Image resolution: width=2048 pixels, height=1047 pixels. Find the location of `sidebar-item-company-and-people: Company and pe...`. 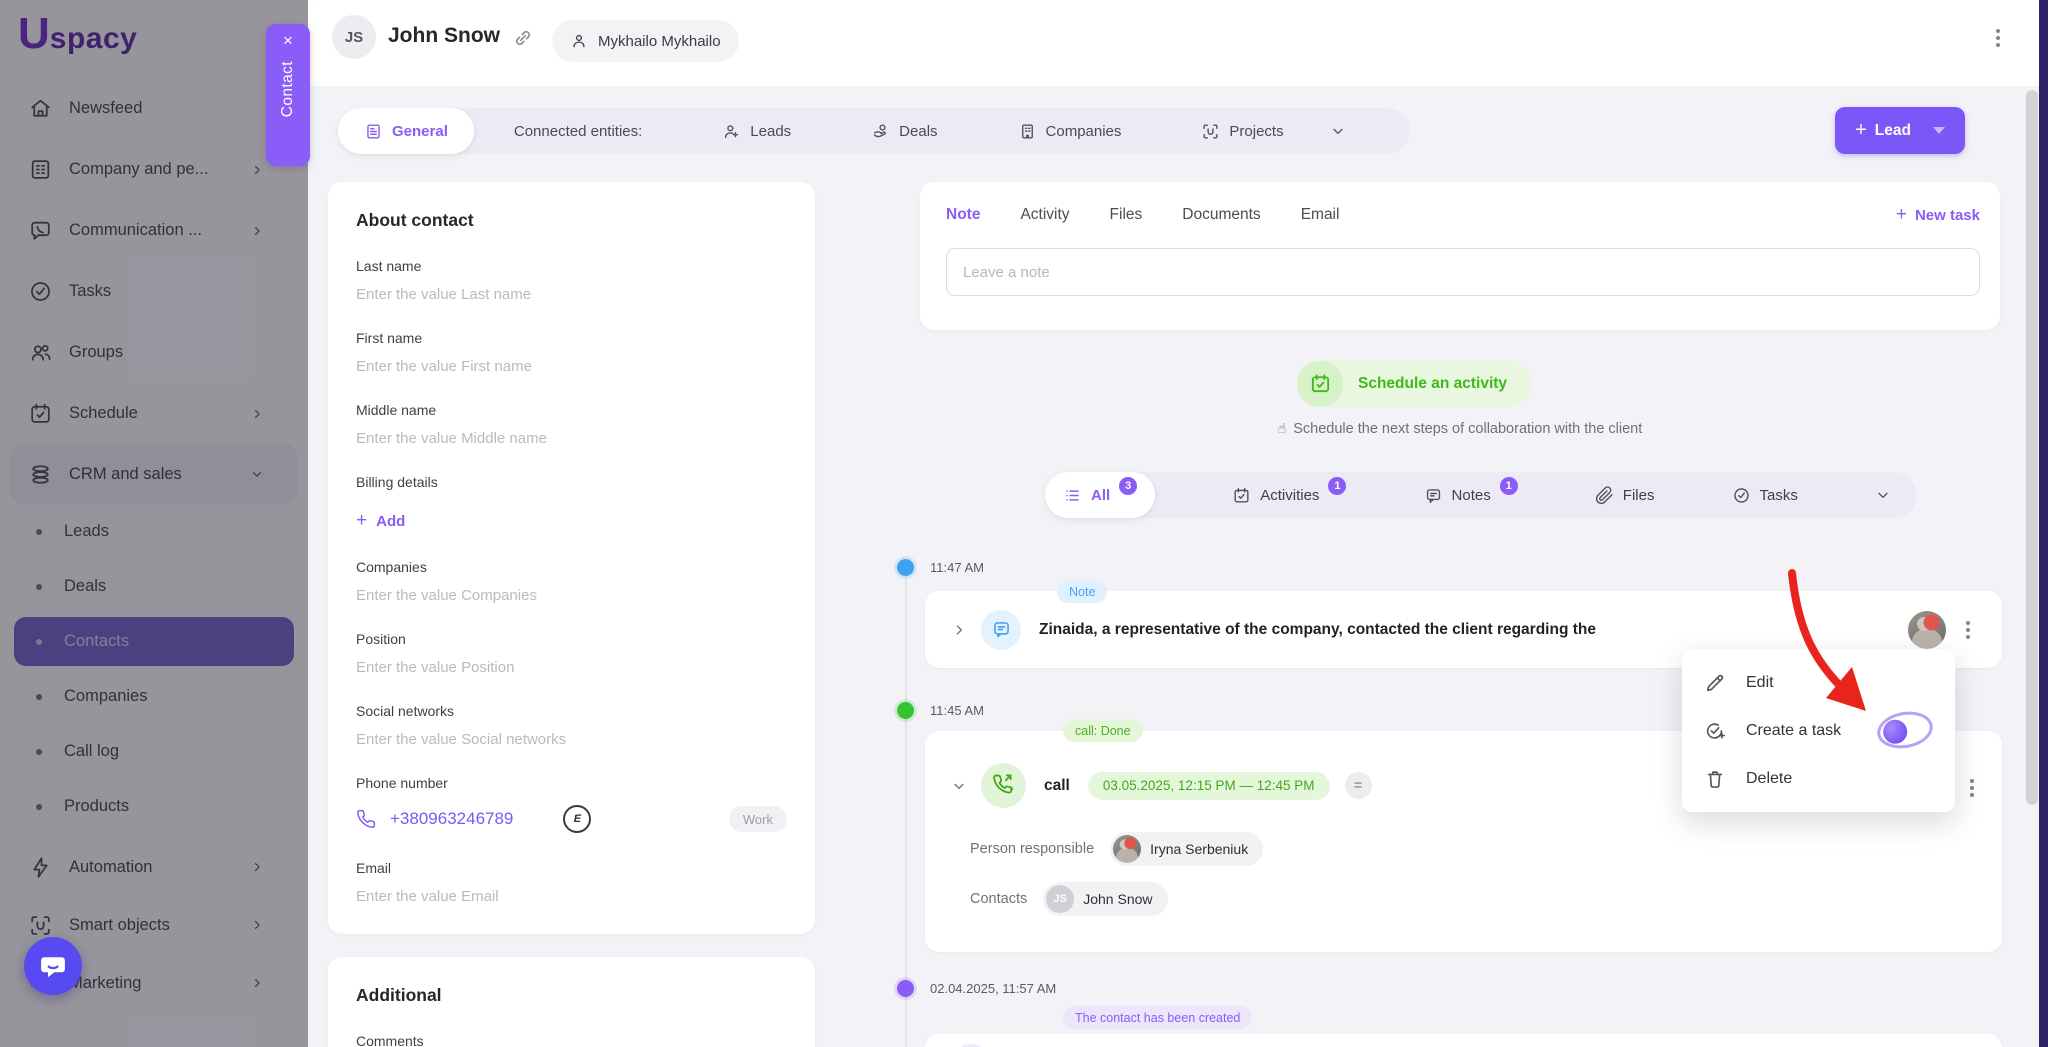

sidebar-item-company-and-people: Company and pe... is located at coordinates (154, 169).